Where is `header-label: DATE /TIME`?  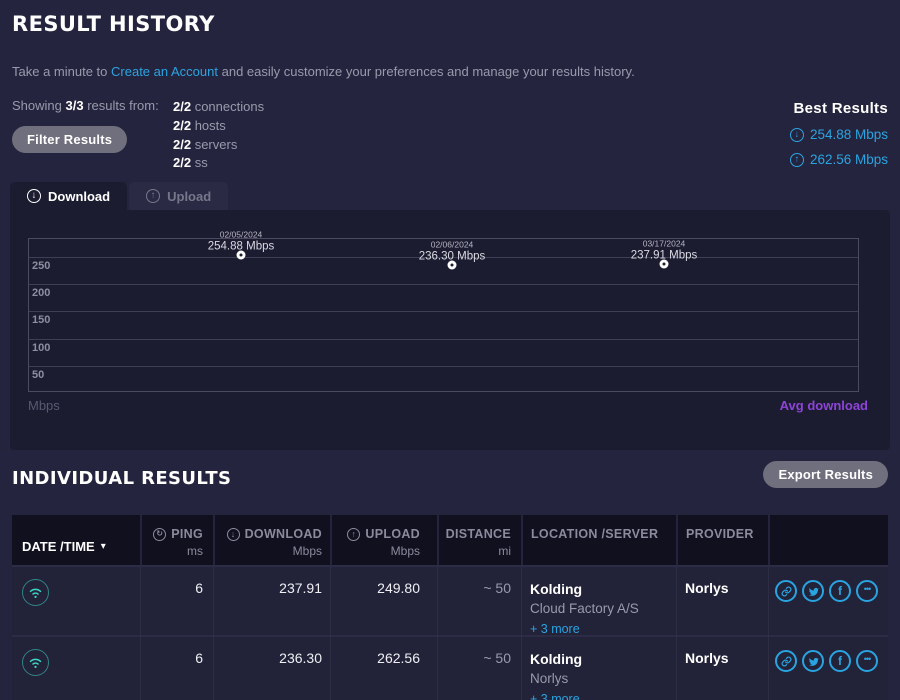 header-label: DATE /TIME is located at coordinates (58, 546).